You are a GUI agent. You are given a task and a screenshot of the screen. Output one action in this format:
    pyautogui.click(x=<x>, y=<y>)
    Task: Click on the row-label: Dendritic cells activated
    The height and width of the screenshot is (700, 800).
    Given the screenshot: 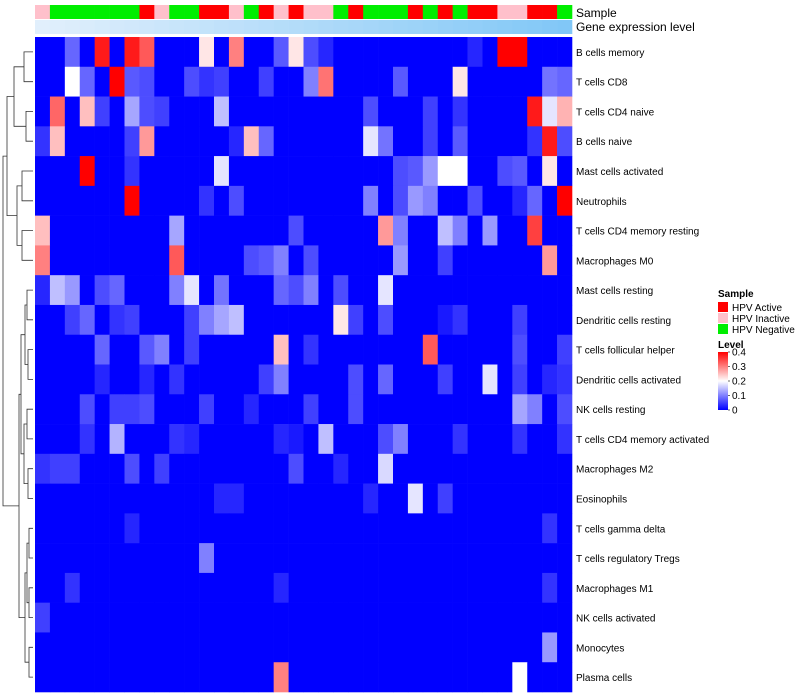 What is the action you would take?
    pyautogui.click(x=628, y=380)
    